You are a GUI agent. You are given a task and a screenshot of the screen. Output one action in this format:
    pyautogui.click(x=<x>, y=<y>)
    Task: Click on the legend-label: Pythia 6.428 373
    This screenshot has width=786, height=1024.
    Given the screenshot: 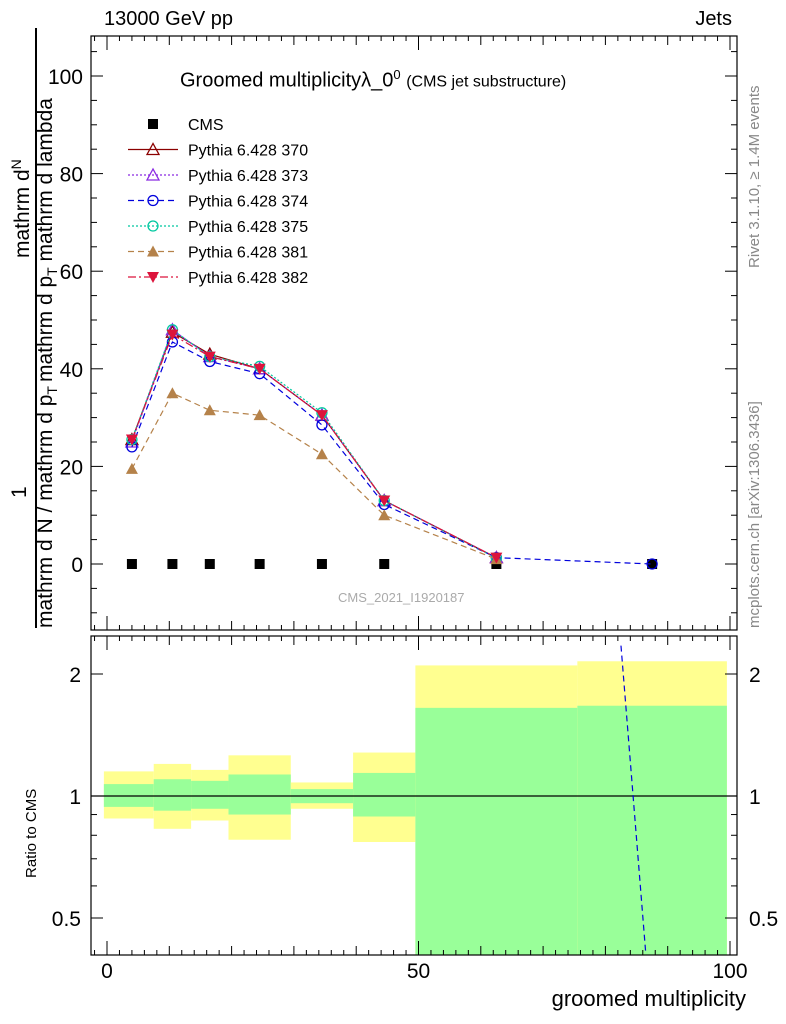 What is the action you would take?
    pyautogui.click(x=248, y=176)
    